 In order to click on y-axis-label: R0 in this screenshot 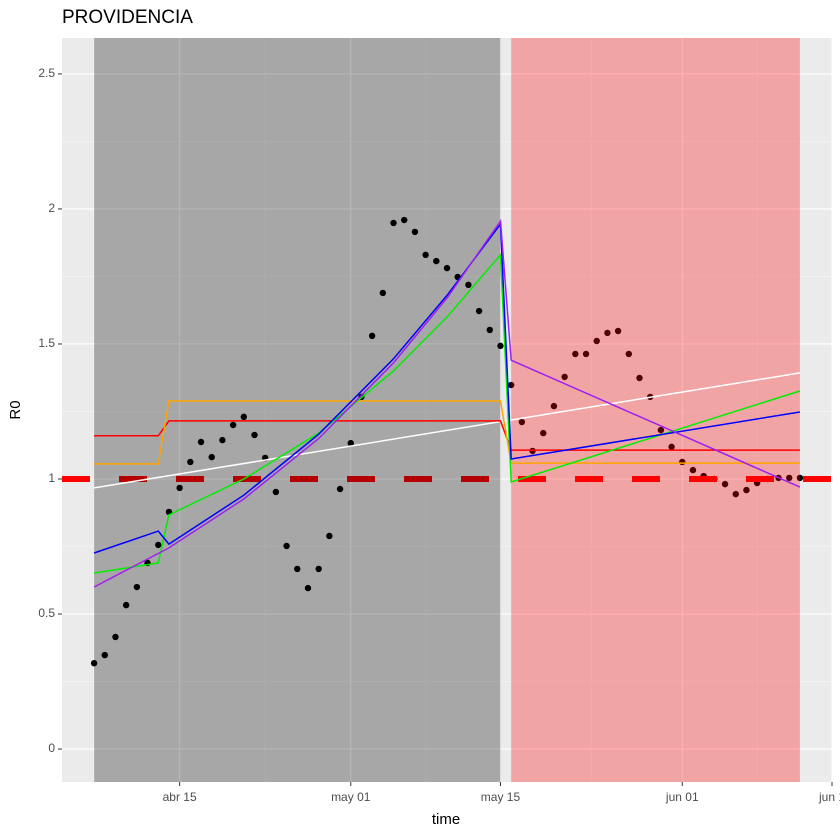, I will do `click(15, 409)`.